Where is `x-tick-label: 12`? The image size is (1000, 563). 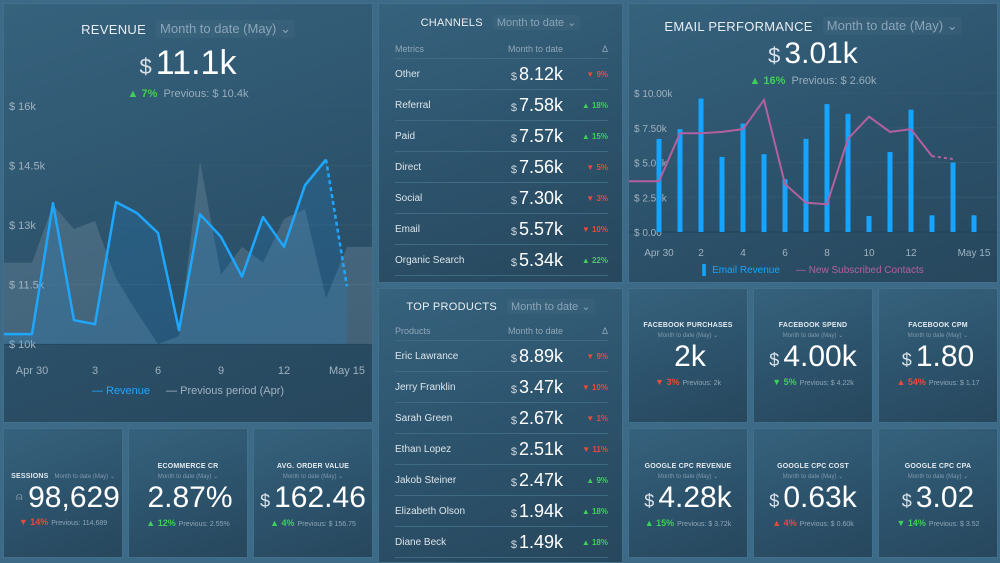 x-tick-label: 12 is located at coordinates (911, 253).